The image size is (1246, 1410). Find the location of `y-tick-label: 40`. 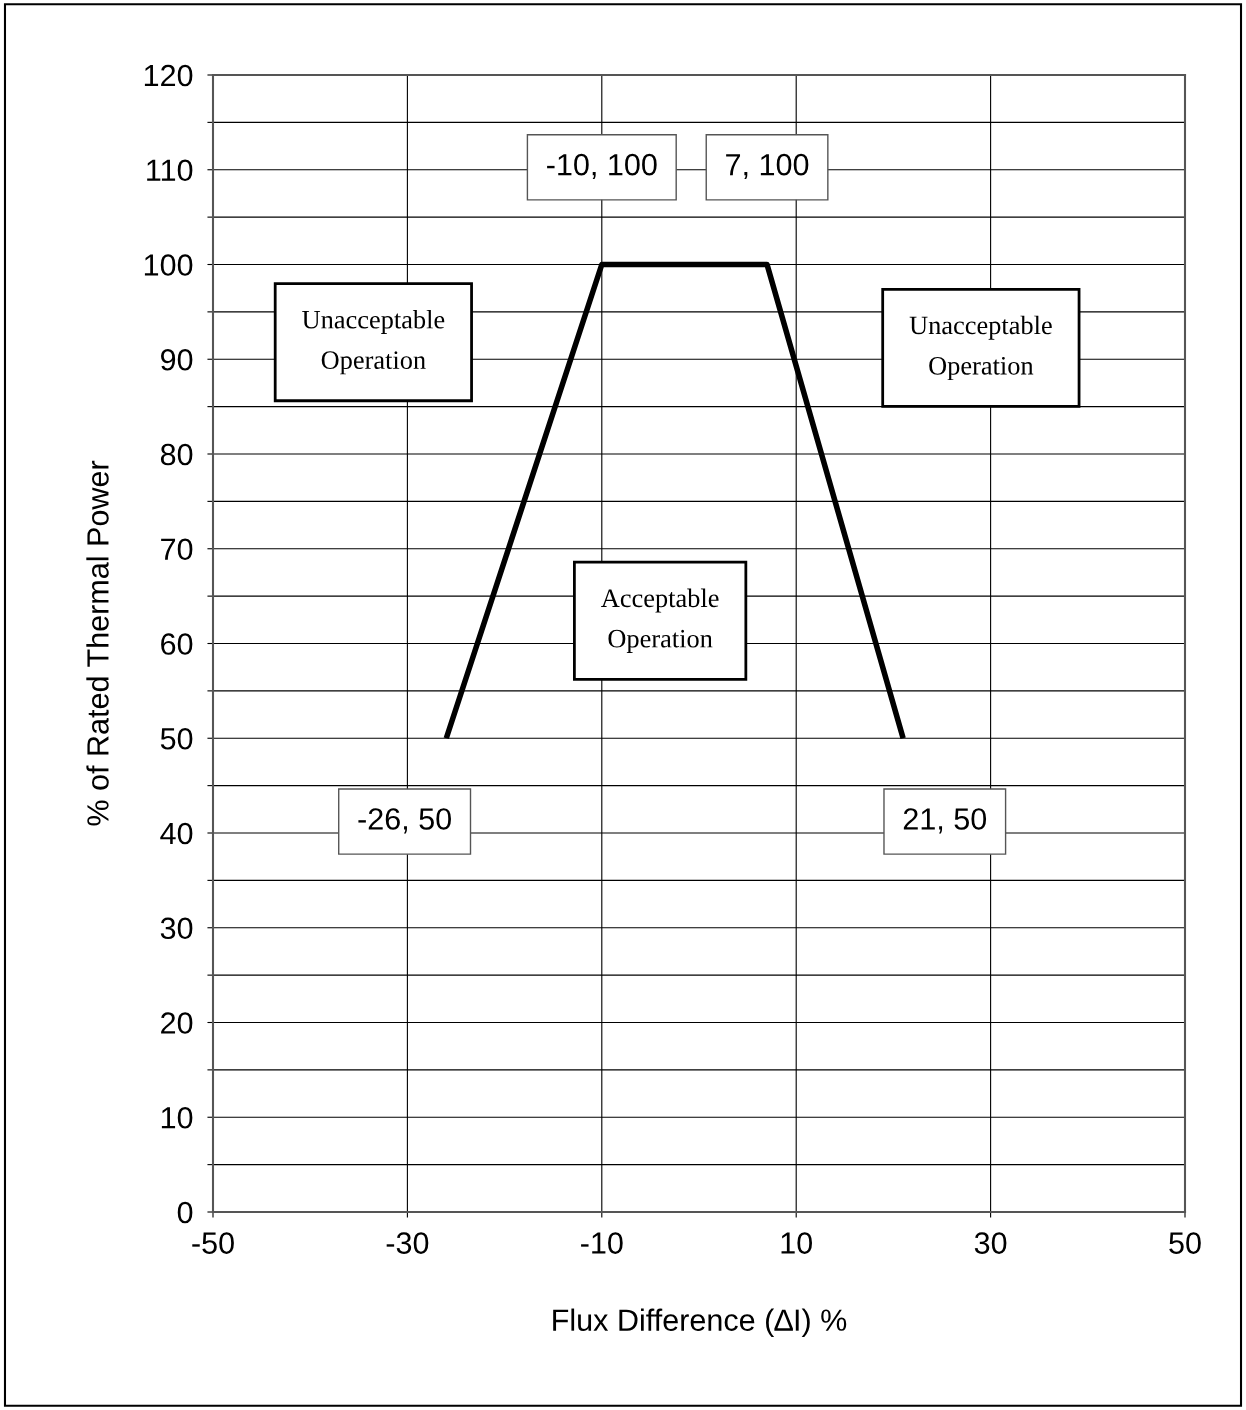

y-tick-label: 40 is located at coordinates (176, 833).